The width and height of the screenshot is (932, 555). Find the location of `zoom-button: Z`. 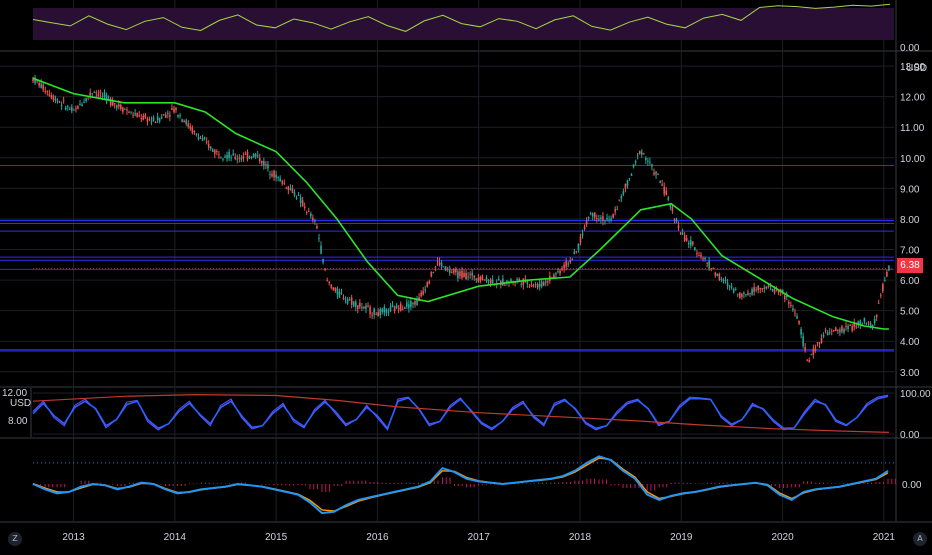

zoom-button: Z is located at coordinates (15, 539).